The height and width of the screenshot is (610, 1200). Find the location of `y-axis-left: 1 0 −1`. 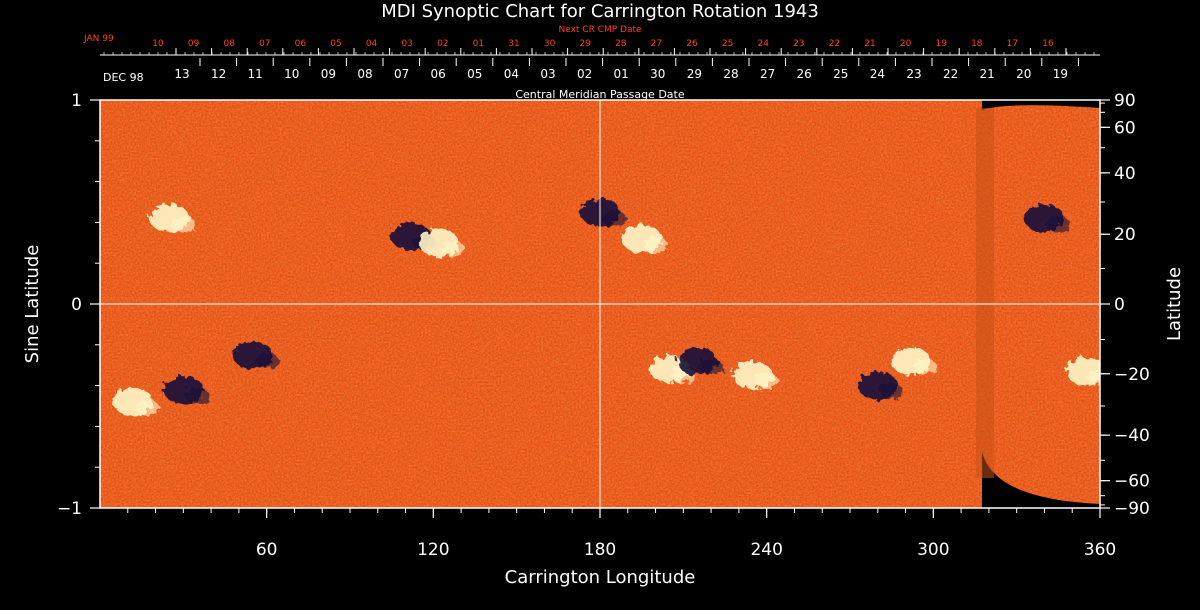

y-axis-left: 1 0 −1 is located at coordinates (78, 305).